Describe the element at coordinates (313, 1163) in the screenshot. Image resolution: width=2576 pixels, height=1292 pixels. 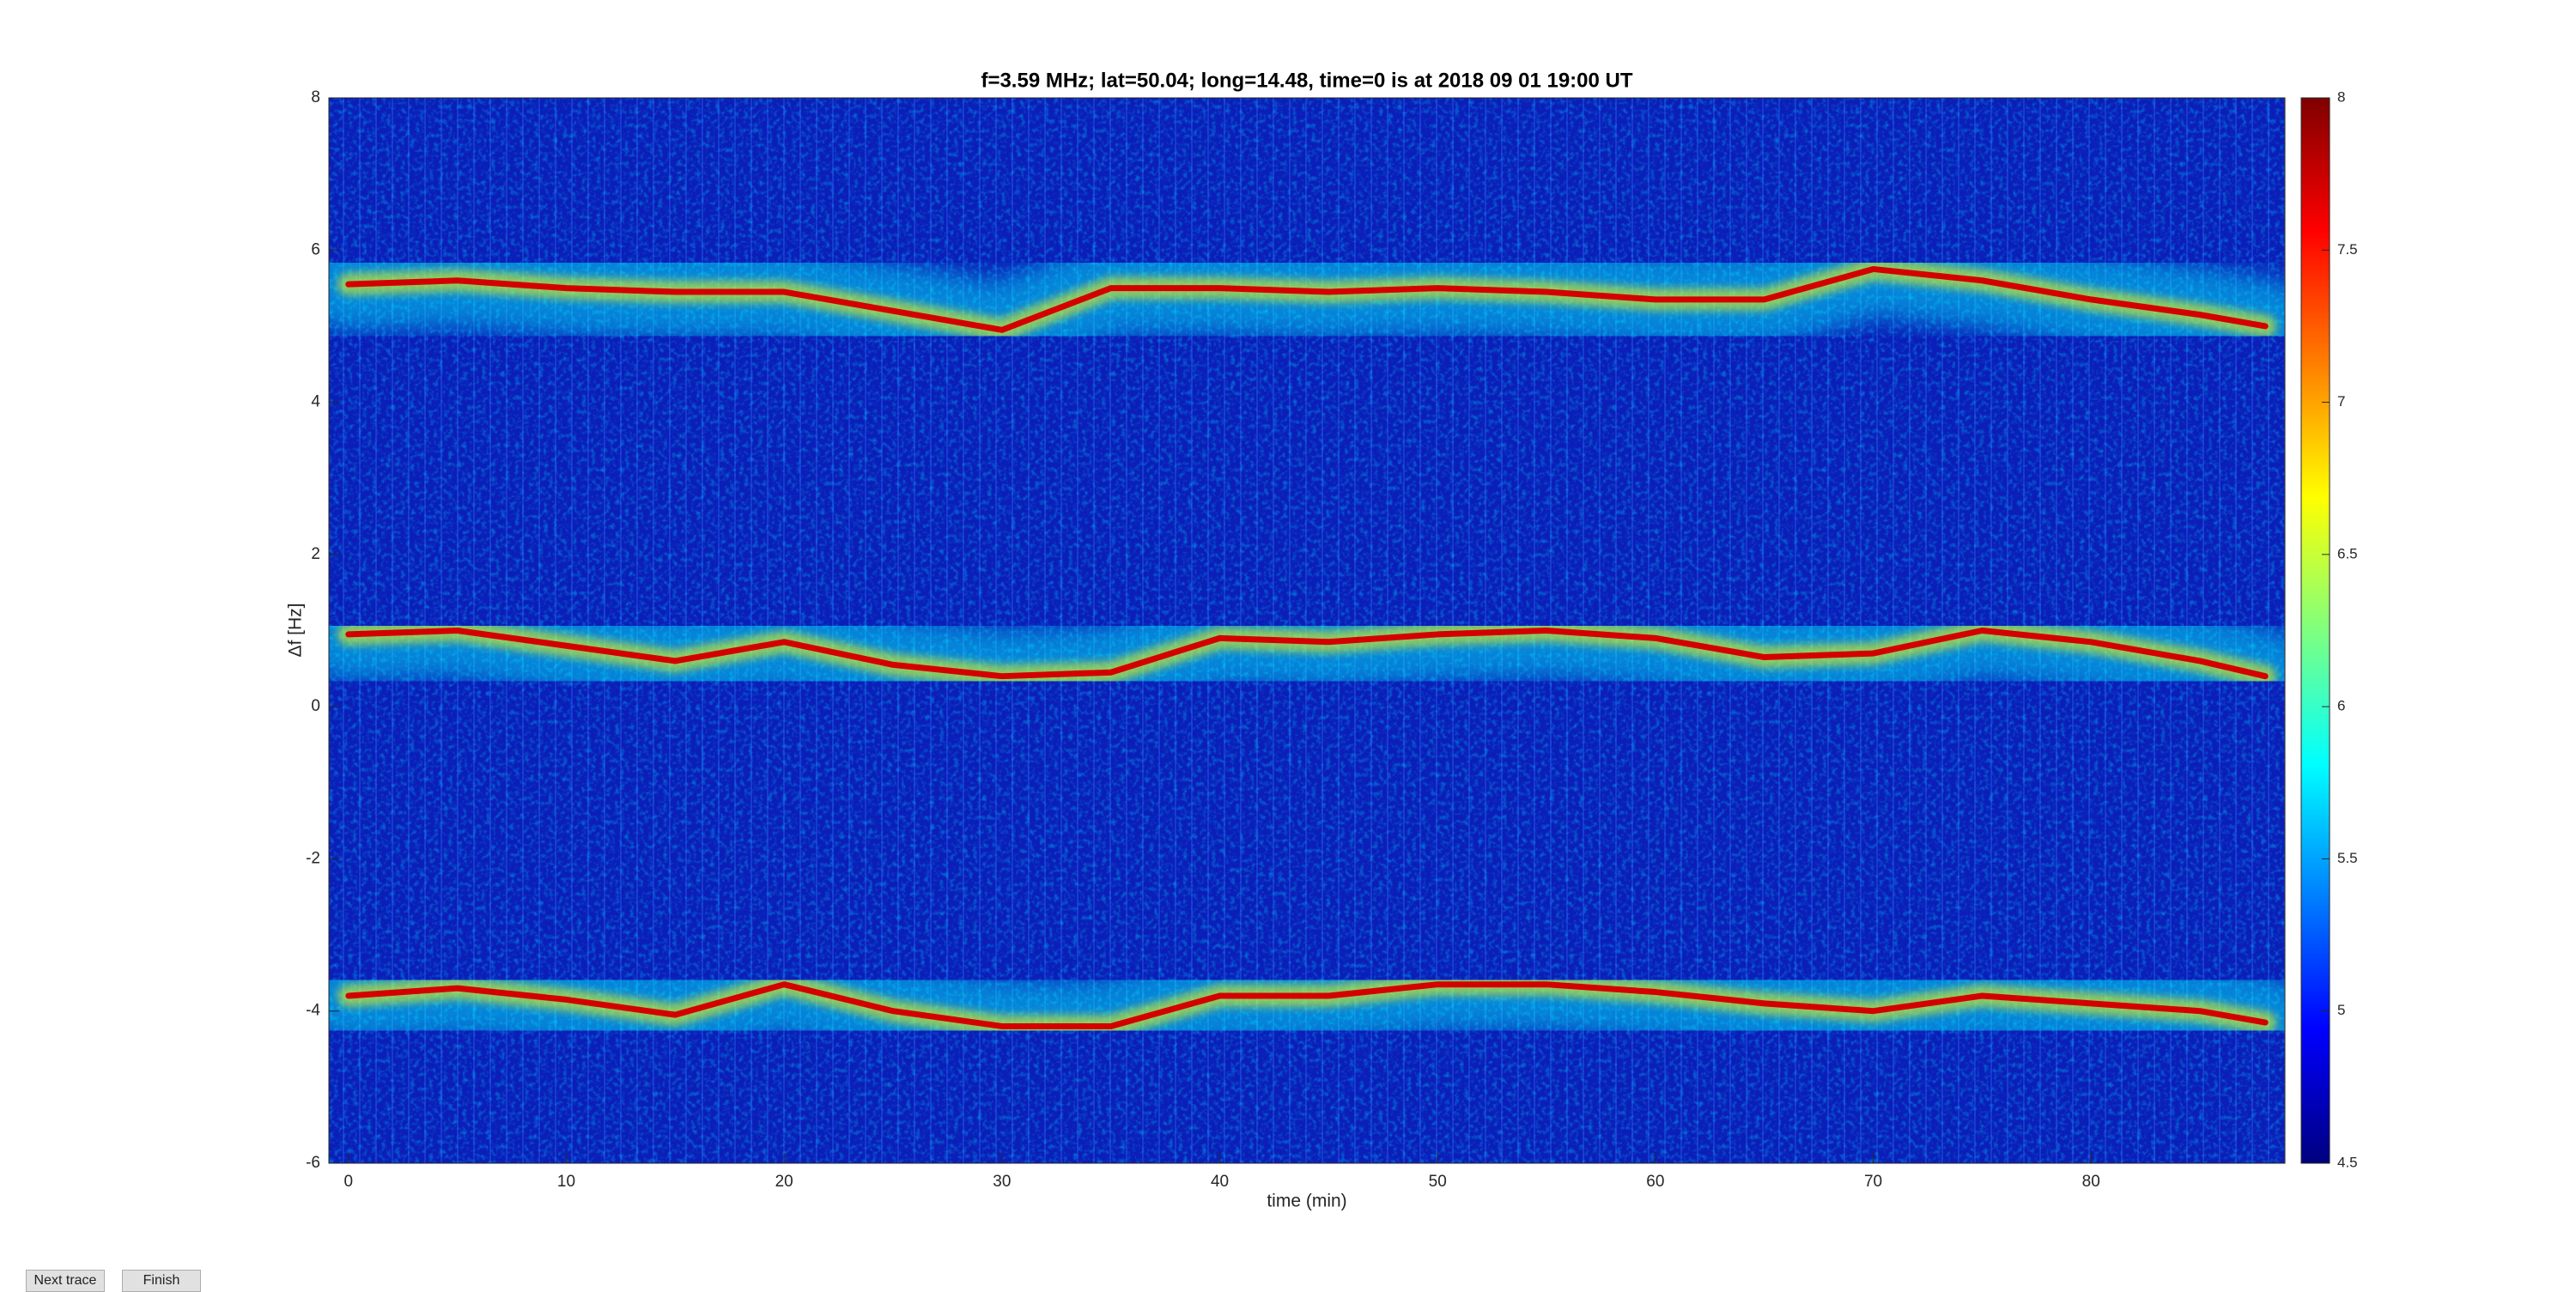
I see `y-tick-label: -6` at that location.